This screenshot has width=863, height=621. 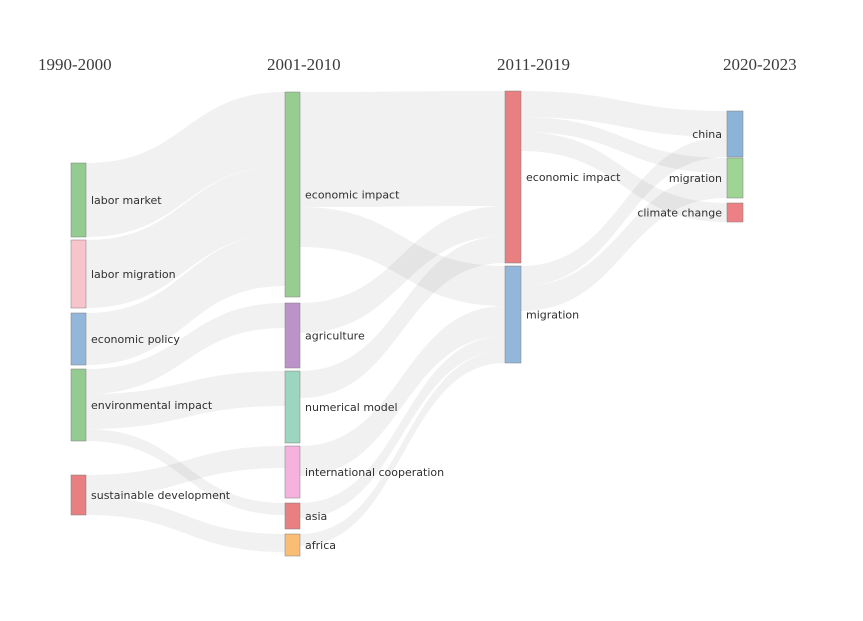 I want to click on column-header-1990-2000: 1990-2000, so click(x=75, y=64).